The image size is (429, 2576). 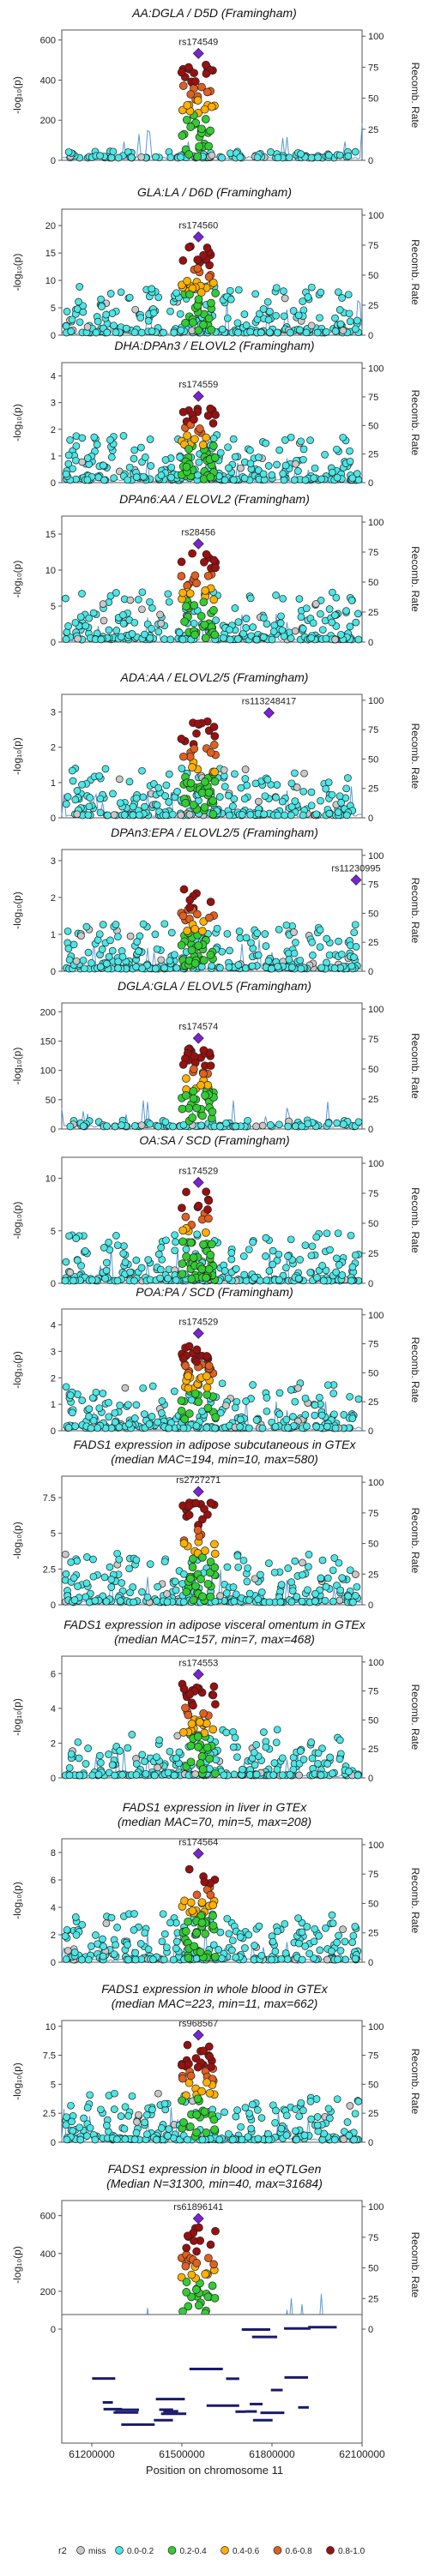 I want to click on legend-swatch, so click(x=120, y=2550).